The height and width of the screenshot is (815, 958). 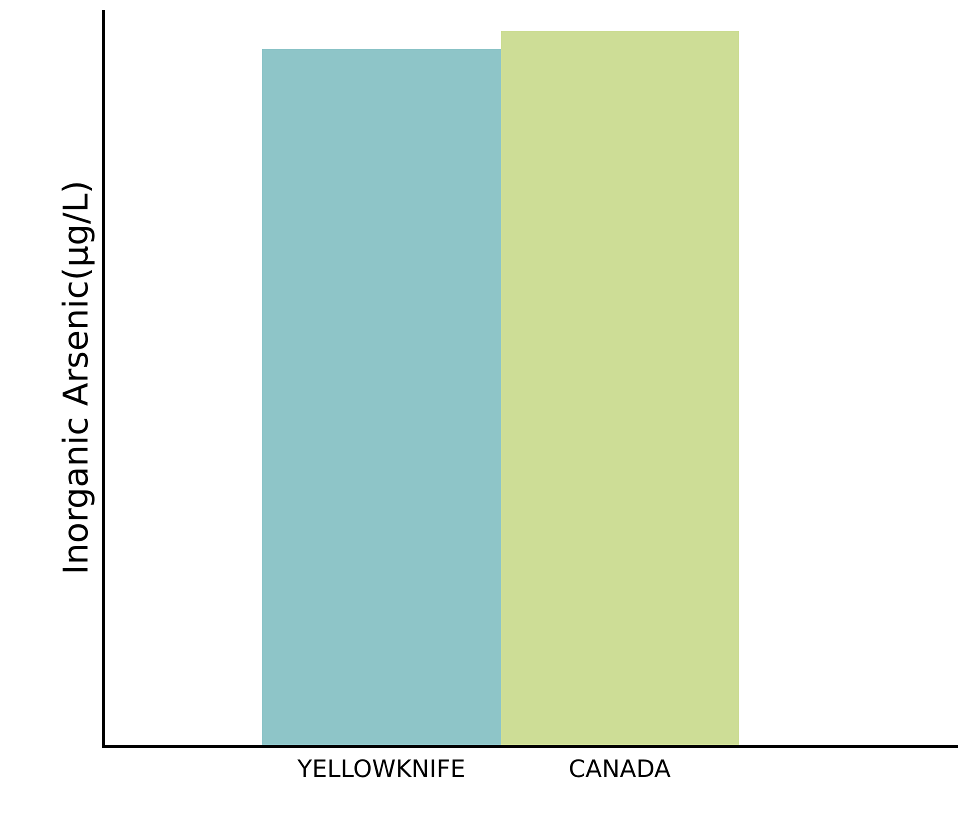 What do you see at coordinates (620, 768) in the screenshot?
I see `x-tick-label: CANADA` at bounding box center [620, 768].